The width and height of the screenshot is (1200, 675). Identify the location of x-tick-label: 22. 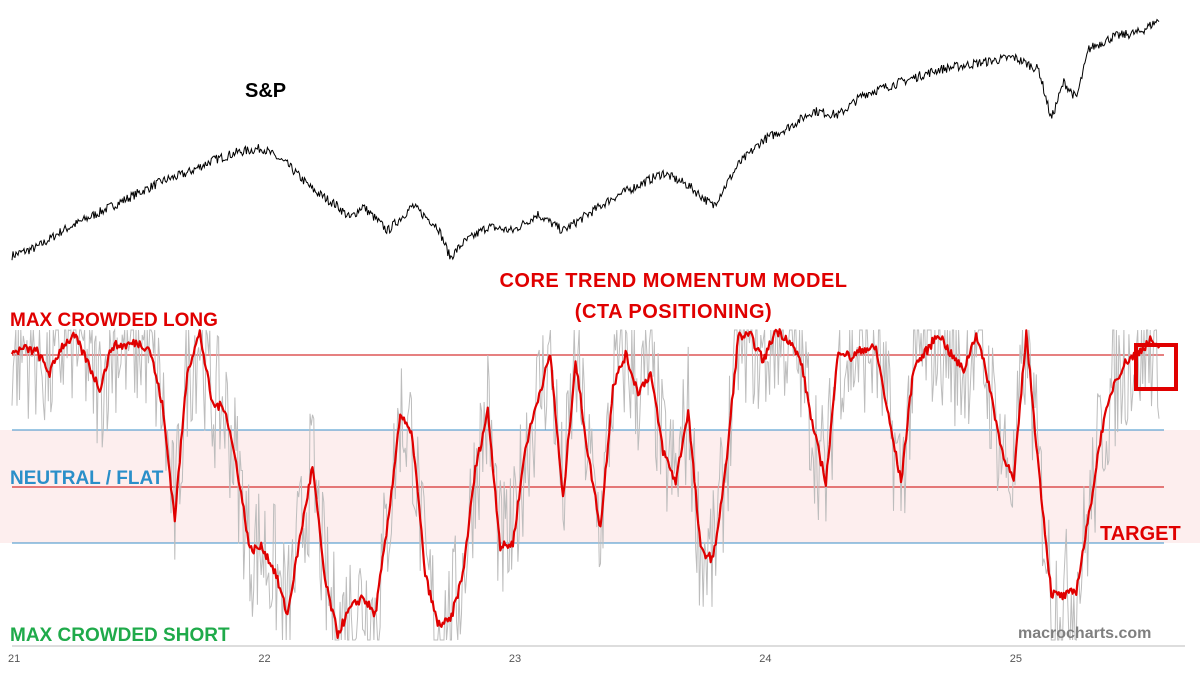
(264, 659).